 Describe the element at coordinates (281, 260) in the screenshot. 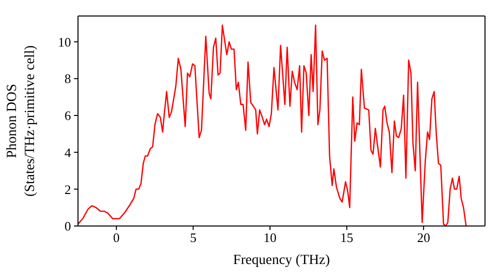

I see `x-axis-title: Frequency (THz)` at that location.